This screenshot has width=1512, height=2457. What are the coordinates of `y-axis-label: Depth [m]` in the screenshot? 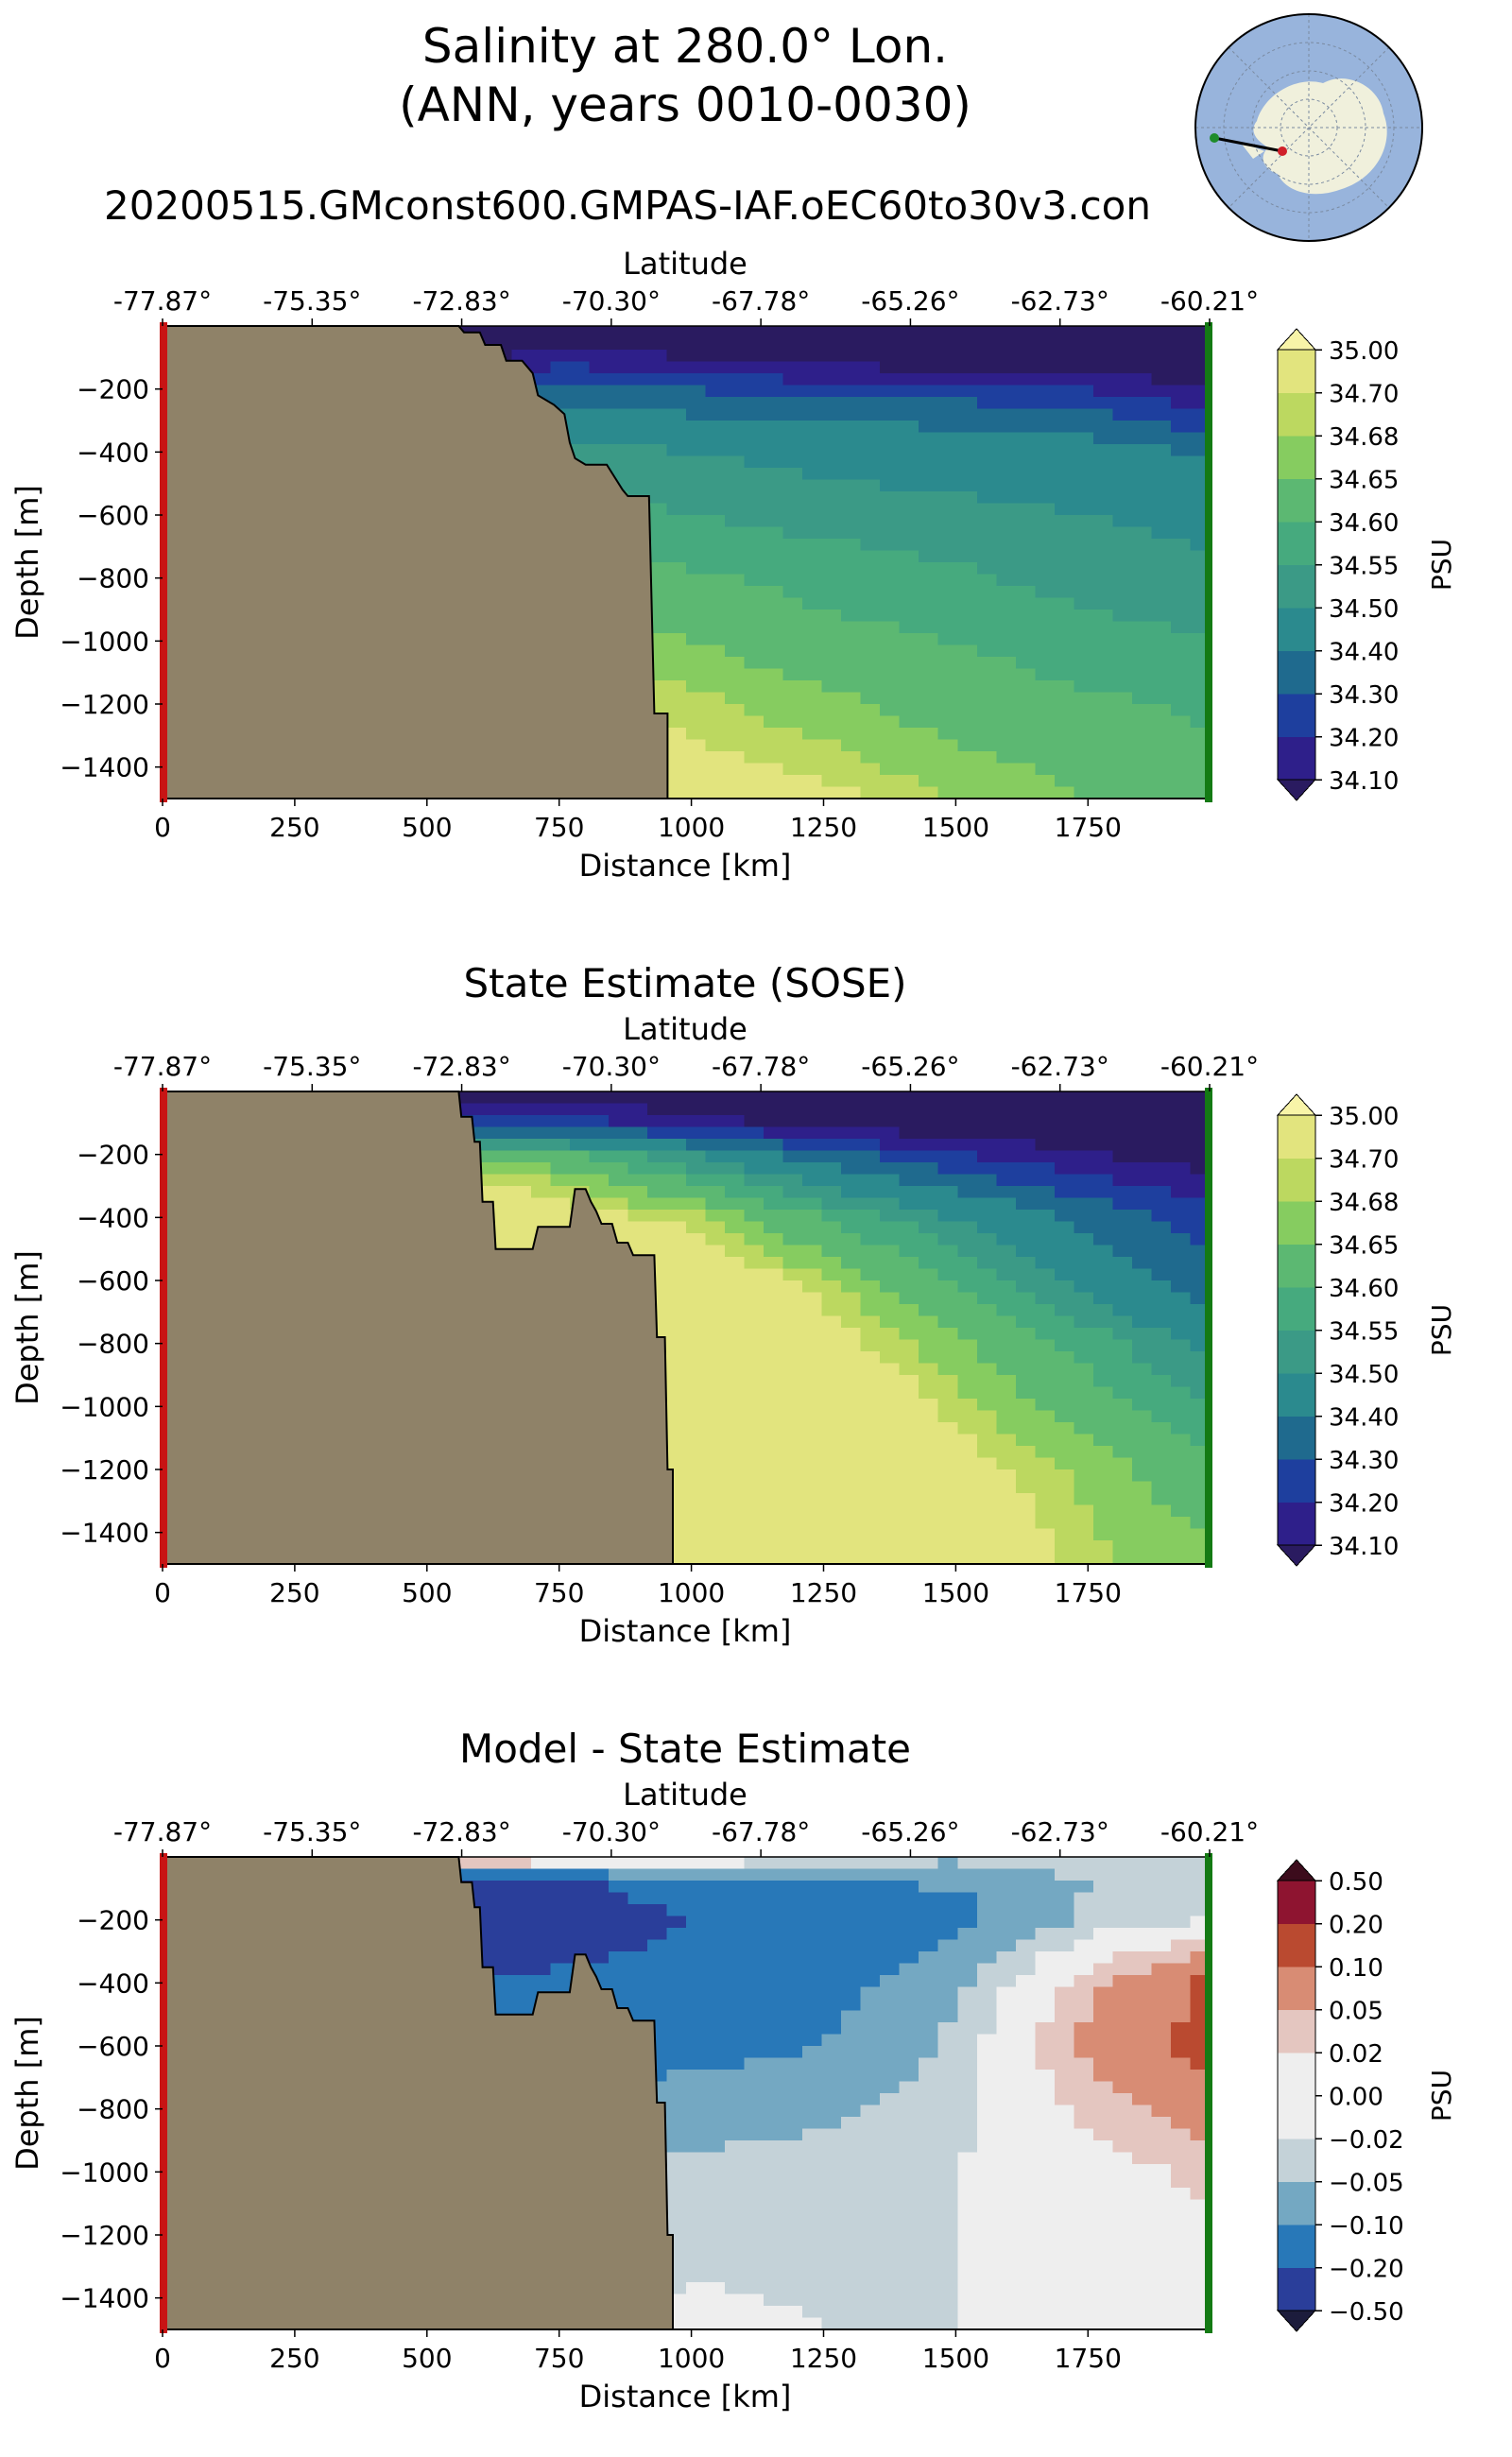 It's located at (27, 1327).